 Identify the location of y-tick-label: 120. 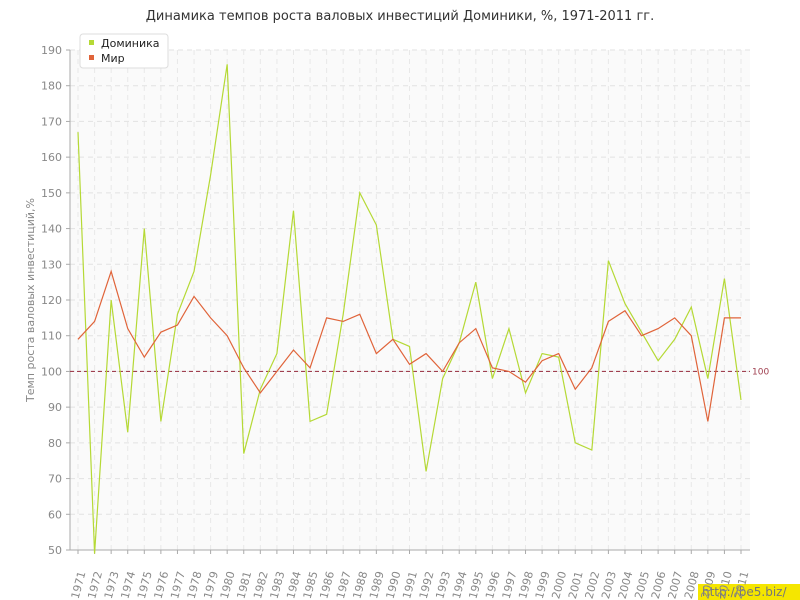
(51, 300).